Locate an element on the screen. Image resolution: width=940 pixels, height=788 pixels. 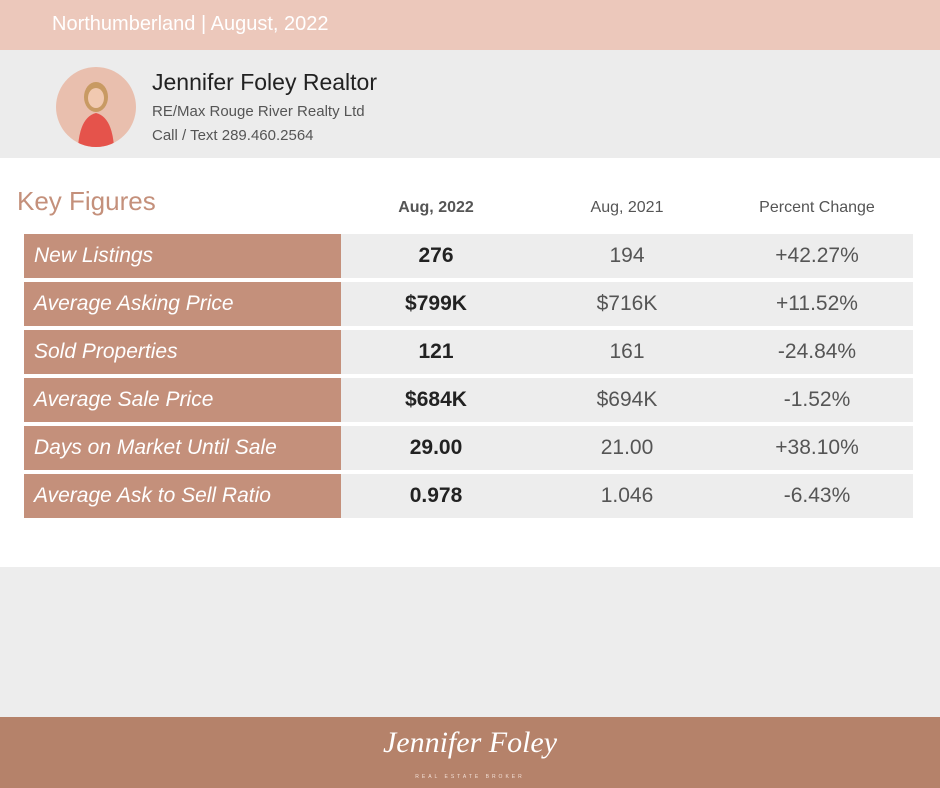
top-bar is located at coordinates (470, 25).